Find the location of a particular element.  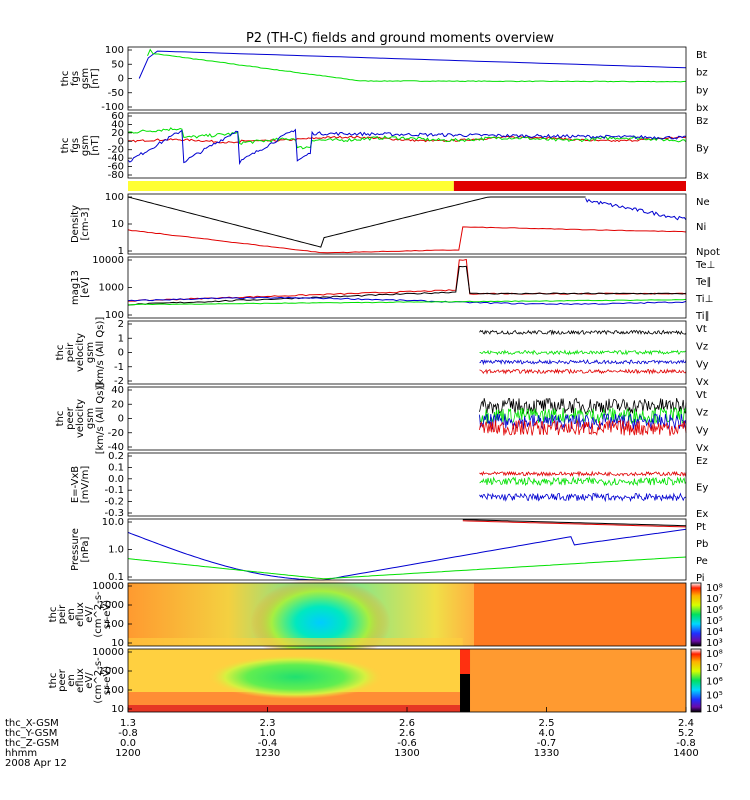

panel-1: Bt bz by bx 100 50 0 -50 -100 thc fgs gsm [nT] is located at coordinates (384, 79).